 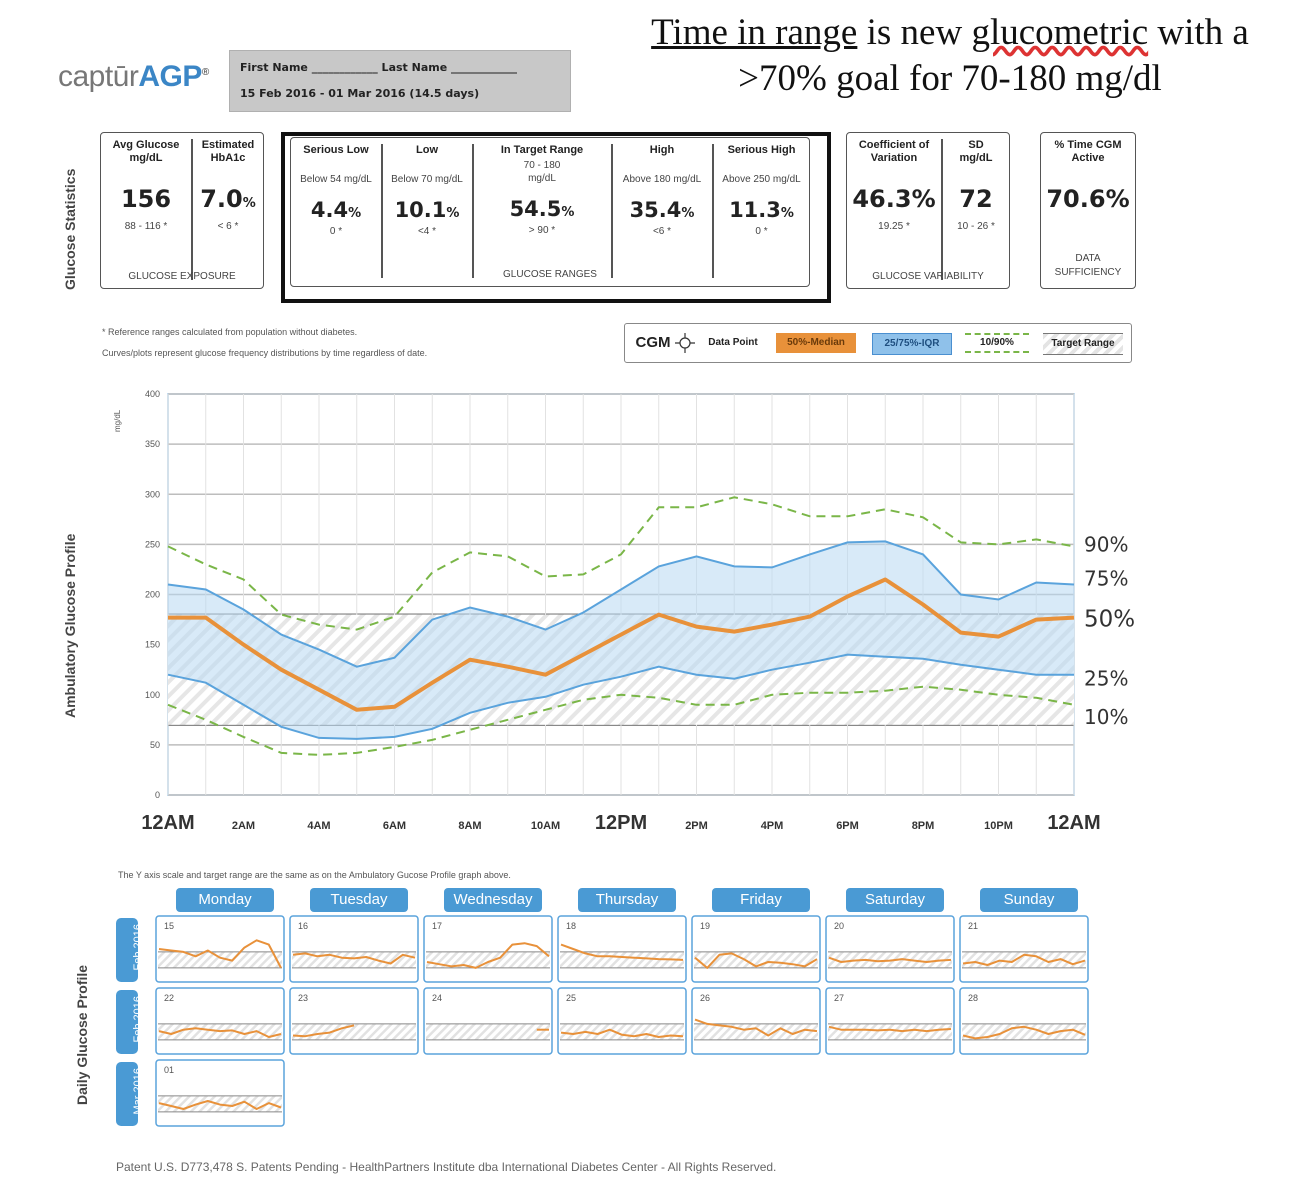 What do you see at coordinates (894, 226) in the screenshot?
I see `cv-ref: 19.25 *` at bounding box center [894, 226].